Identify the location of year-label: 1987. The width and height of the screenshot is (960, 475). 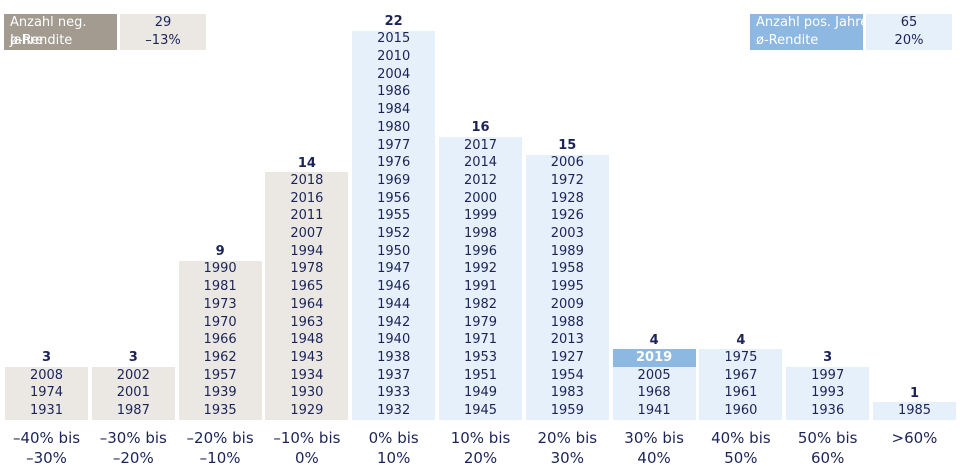
(133, 410).